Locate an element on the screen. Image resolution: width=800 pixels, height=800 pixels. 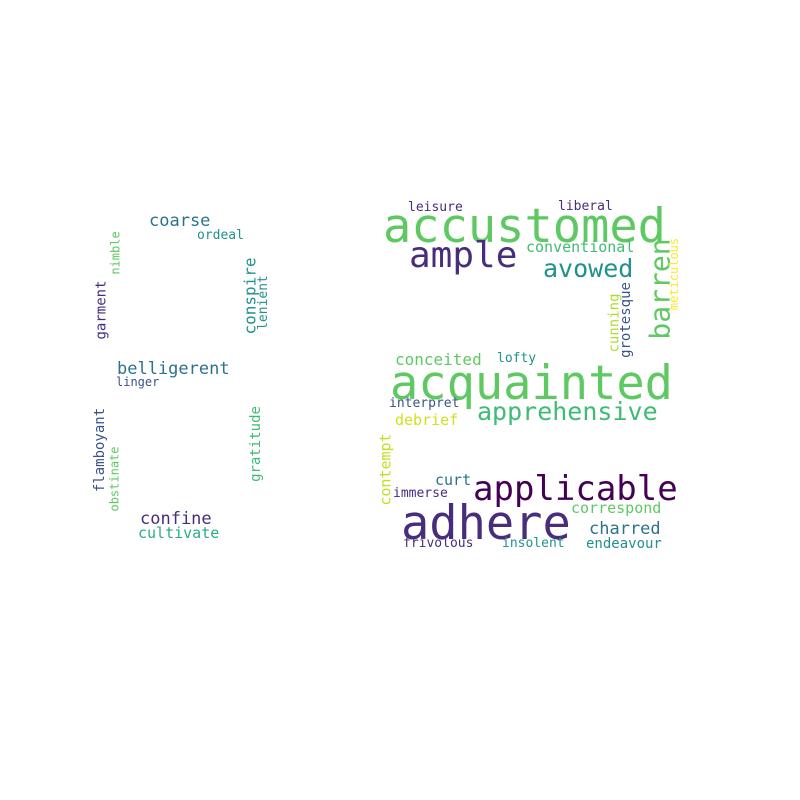
word-avowed: avowed is located at coordinates (588, 268).